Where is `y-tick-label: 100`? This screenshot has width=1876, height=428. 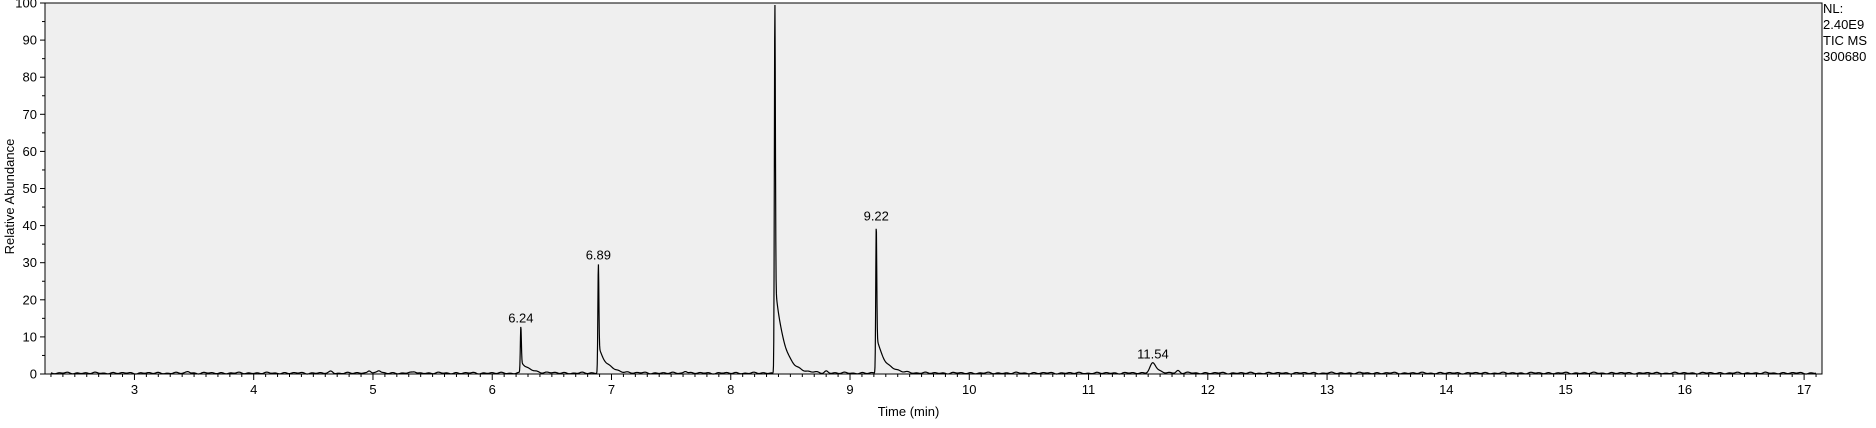
y-tick-label: 100 is located at coordinates (26, 5).